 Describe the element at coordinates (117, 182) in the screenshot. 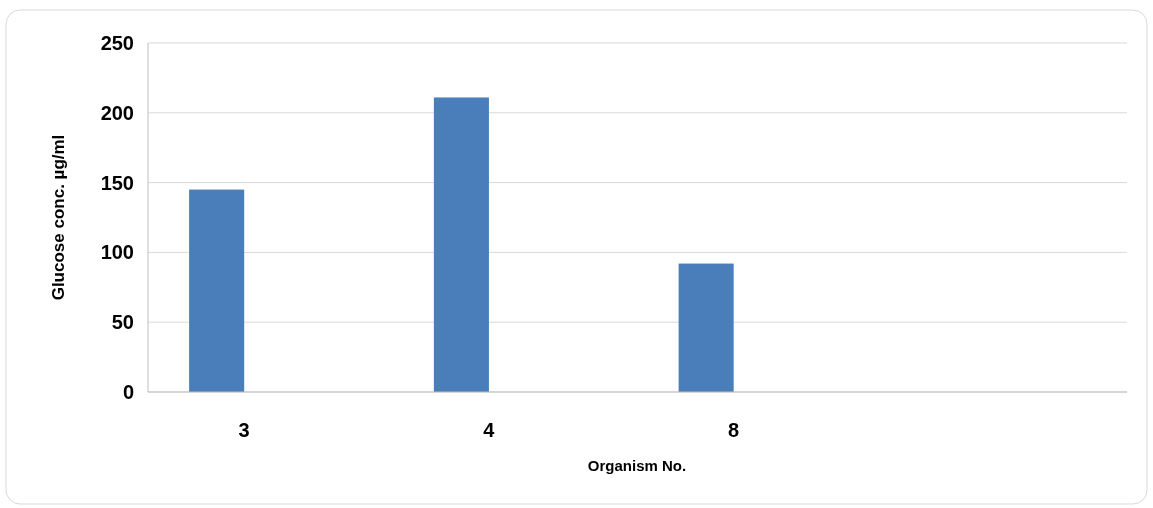

I see `y-tick-label: 150` at that location.